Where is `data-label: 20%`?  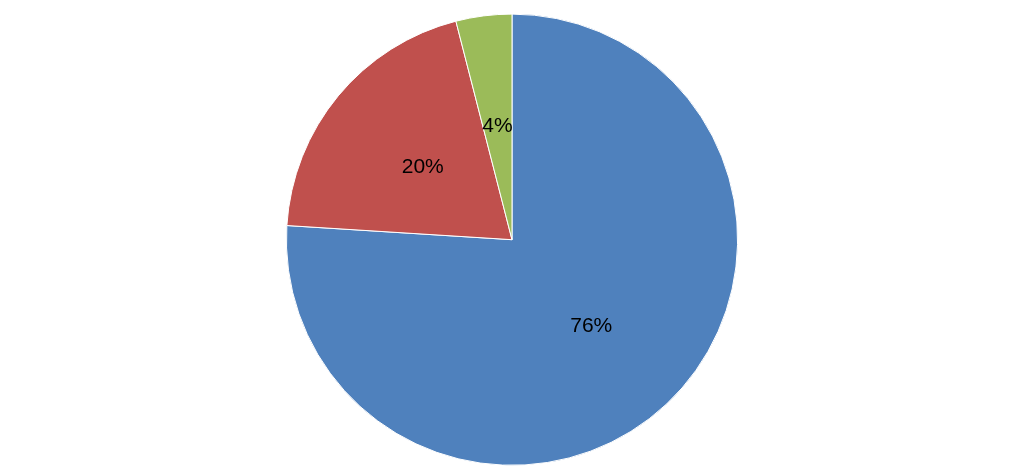 data-label: 20% is located at coordinates (422, 166).